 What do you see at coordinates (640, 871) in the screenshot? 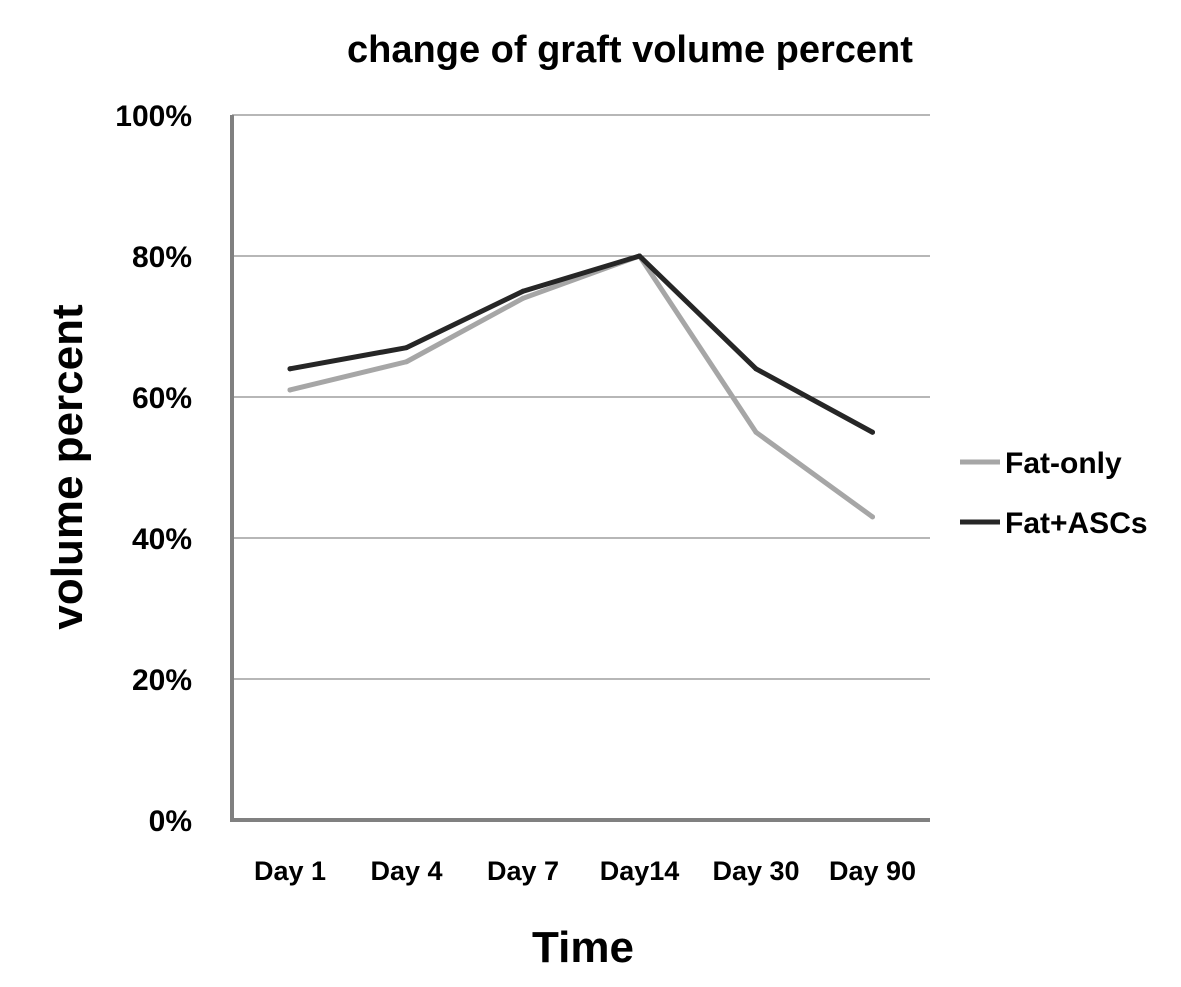
I see `x-tick-label: Day14` at bounding box center [640, 871].